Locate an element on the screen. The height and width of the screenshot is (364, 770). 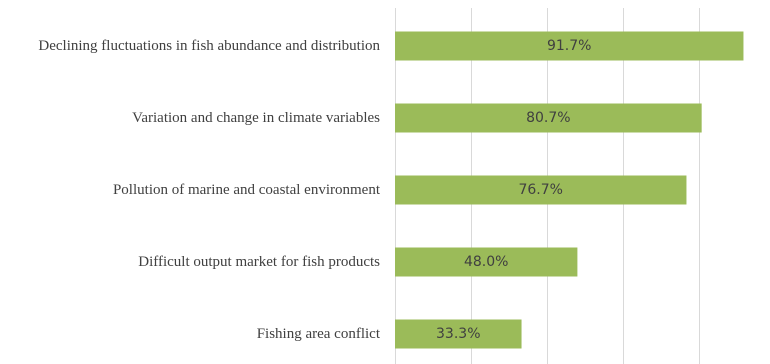
data-label-5: 33.3% is located at coordinates (458, 334).